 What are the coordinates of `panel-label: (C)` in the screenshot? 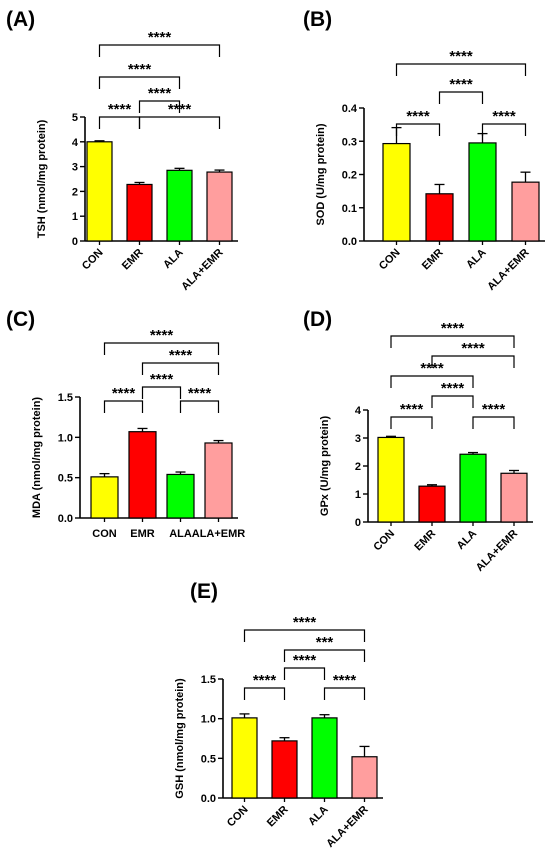 It's located at (20, 319).